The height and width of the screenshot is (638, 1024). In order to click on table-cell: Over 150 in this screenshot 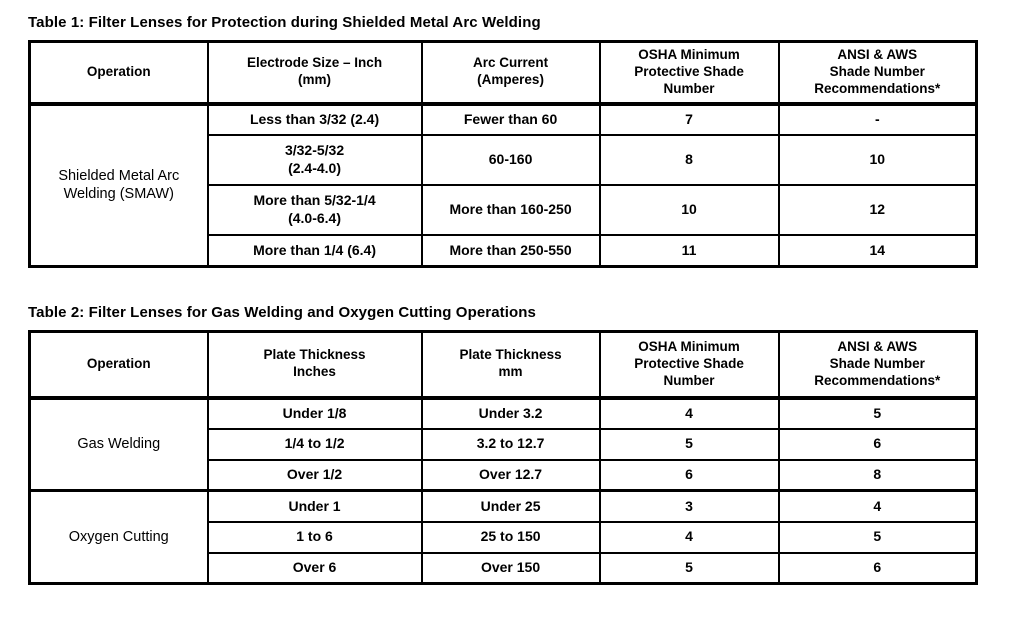, I will do `click(510, 568)`.